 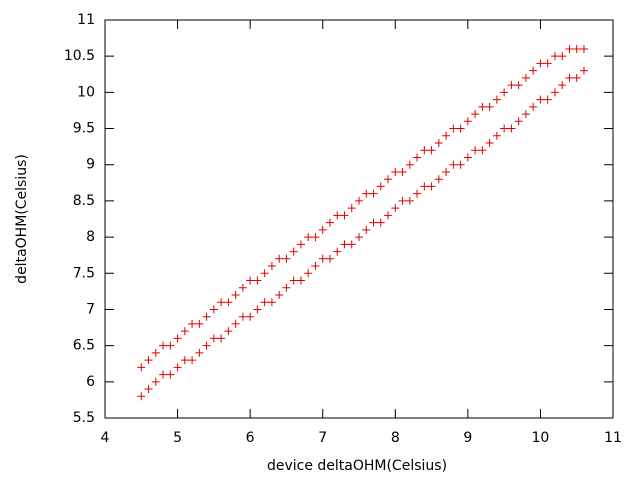 I want to click on y-tick-label: 7.5, so click(x=84, y=273).